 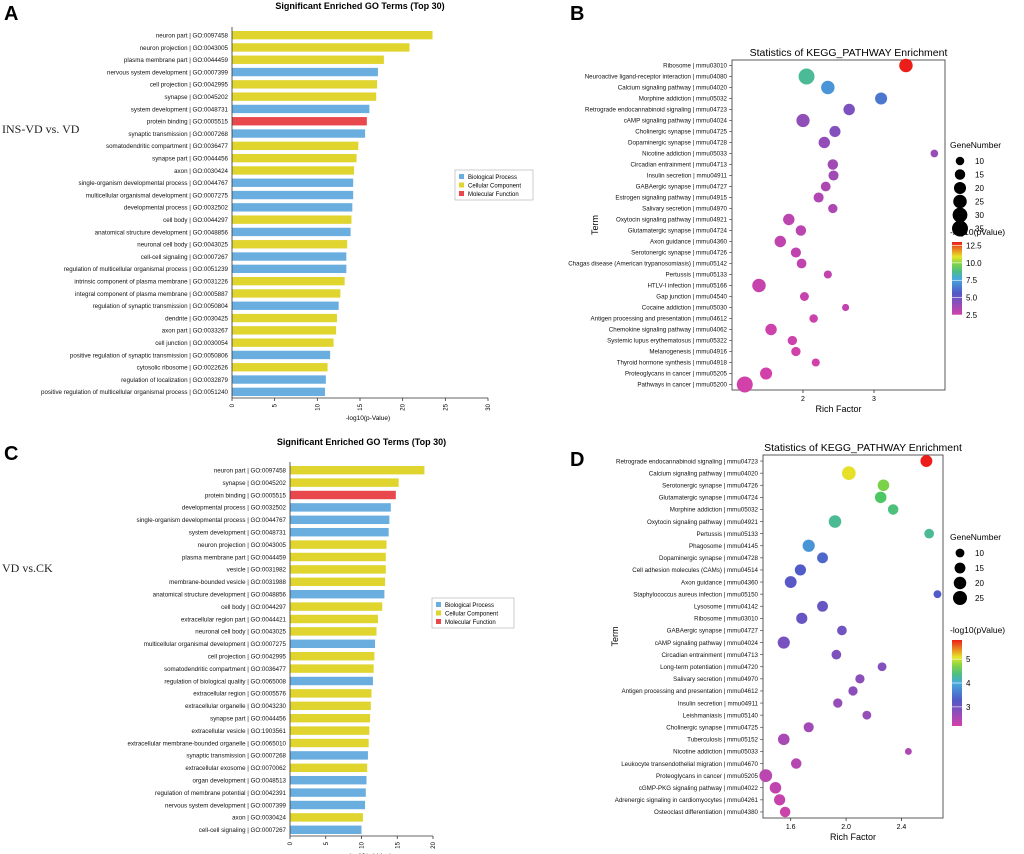 I want to click on point-glutamatergic-synapse-mmu04724, so click(x=880, y=497).